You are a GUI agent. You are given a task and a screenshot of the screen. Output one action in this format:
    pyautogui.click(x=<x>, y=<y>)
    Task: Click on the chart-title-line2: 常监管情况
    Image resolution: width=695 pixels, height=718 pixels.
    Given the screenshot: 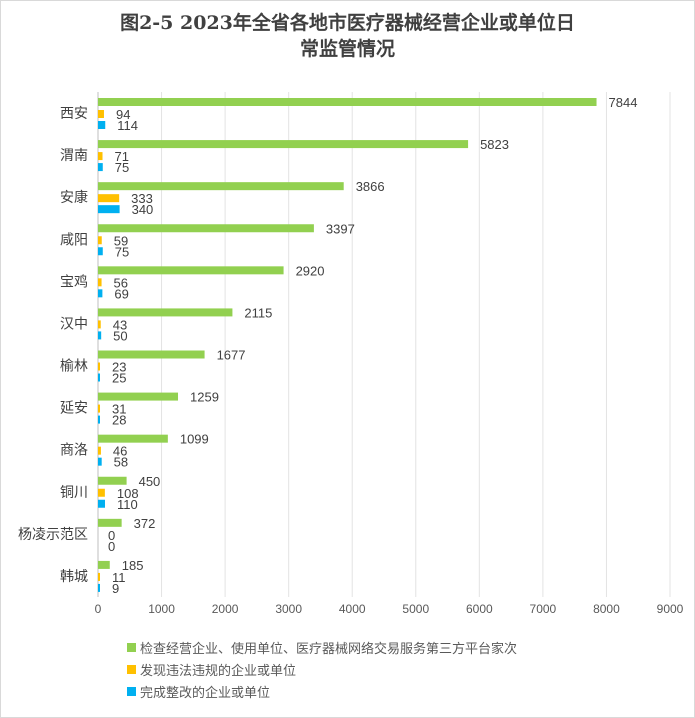 What is the action you would take?
    pyautogui.click(x=347, y=49)
    